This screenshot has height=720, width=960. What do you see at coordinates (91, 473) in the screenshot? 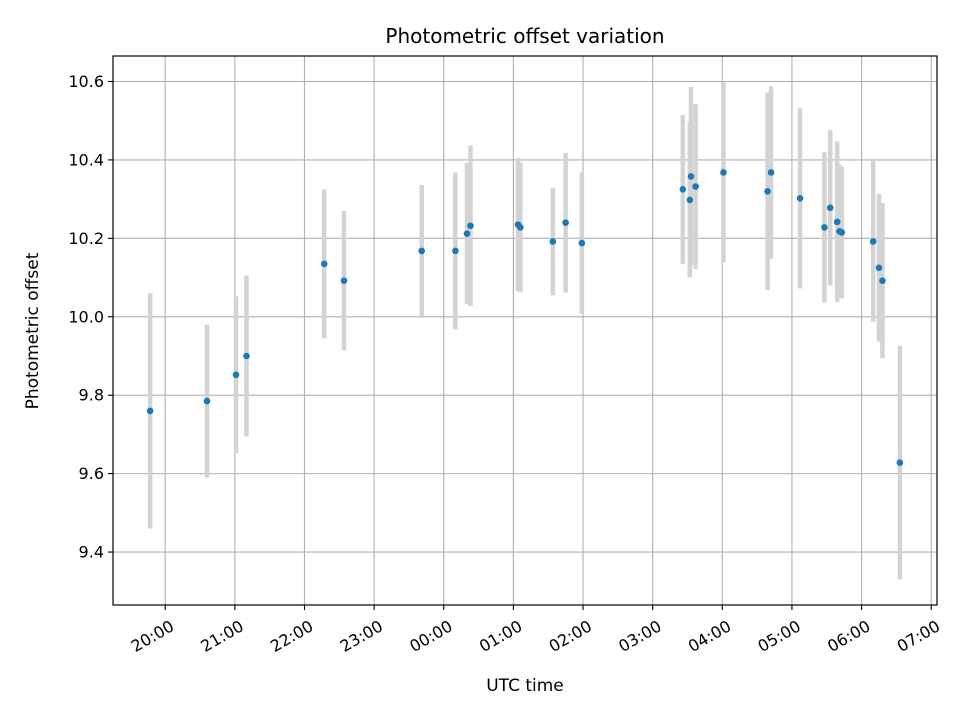
I see `y-tick-label: 9.6` at bounding box center [91, 473].